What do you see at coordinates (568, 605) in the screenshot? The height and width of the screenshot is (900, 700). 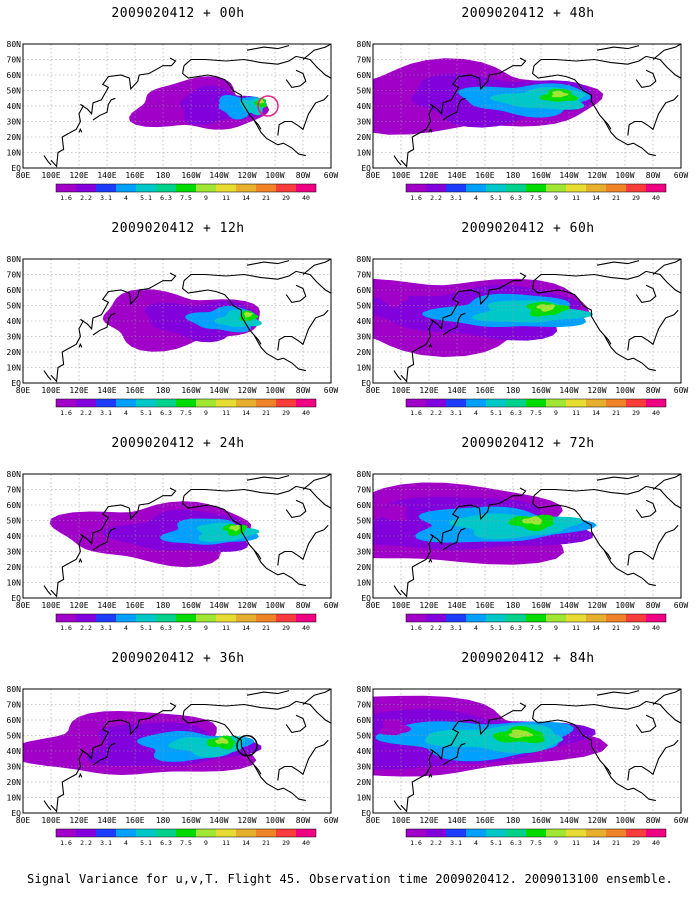 I see `lon-label: 140W` at bounding box center [568, 605].